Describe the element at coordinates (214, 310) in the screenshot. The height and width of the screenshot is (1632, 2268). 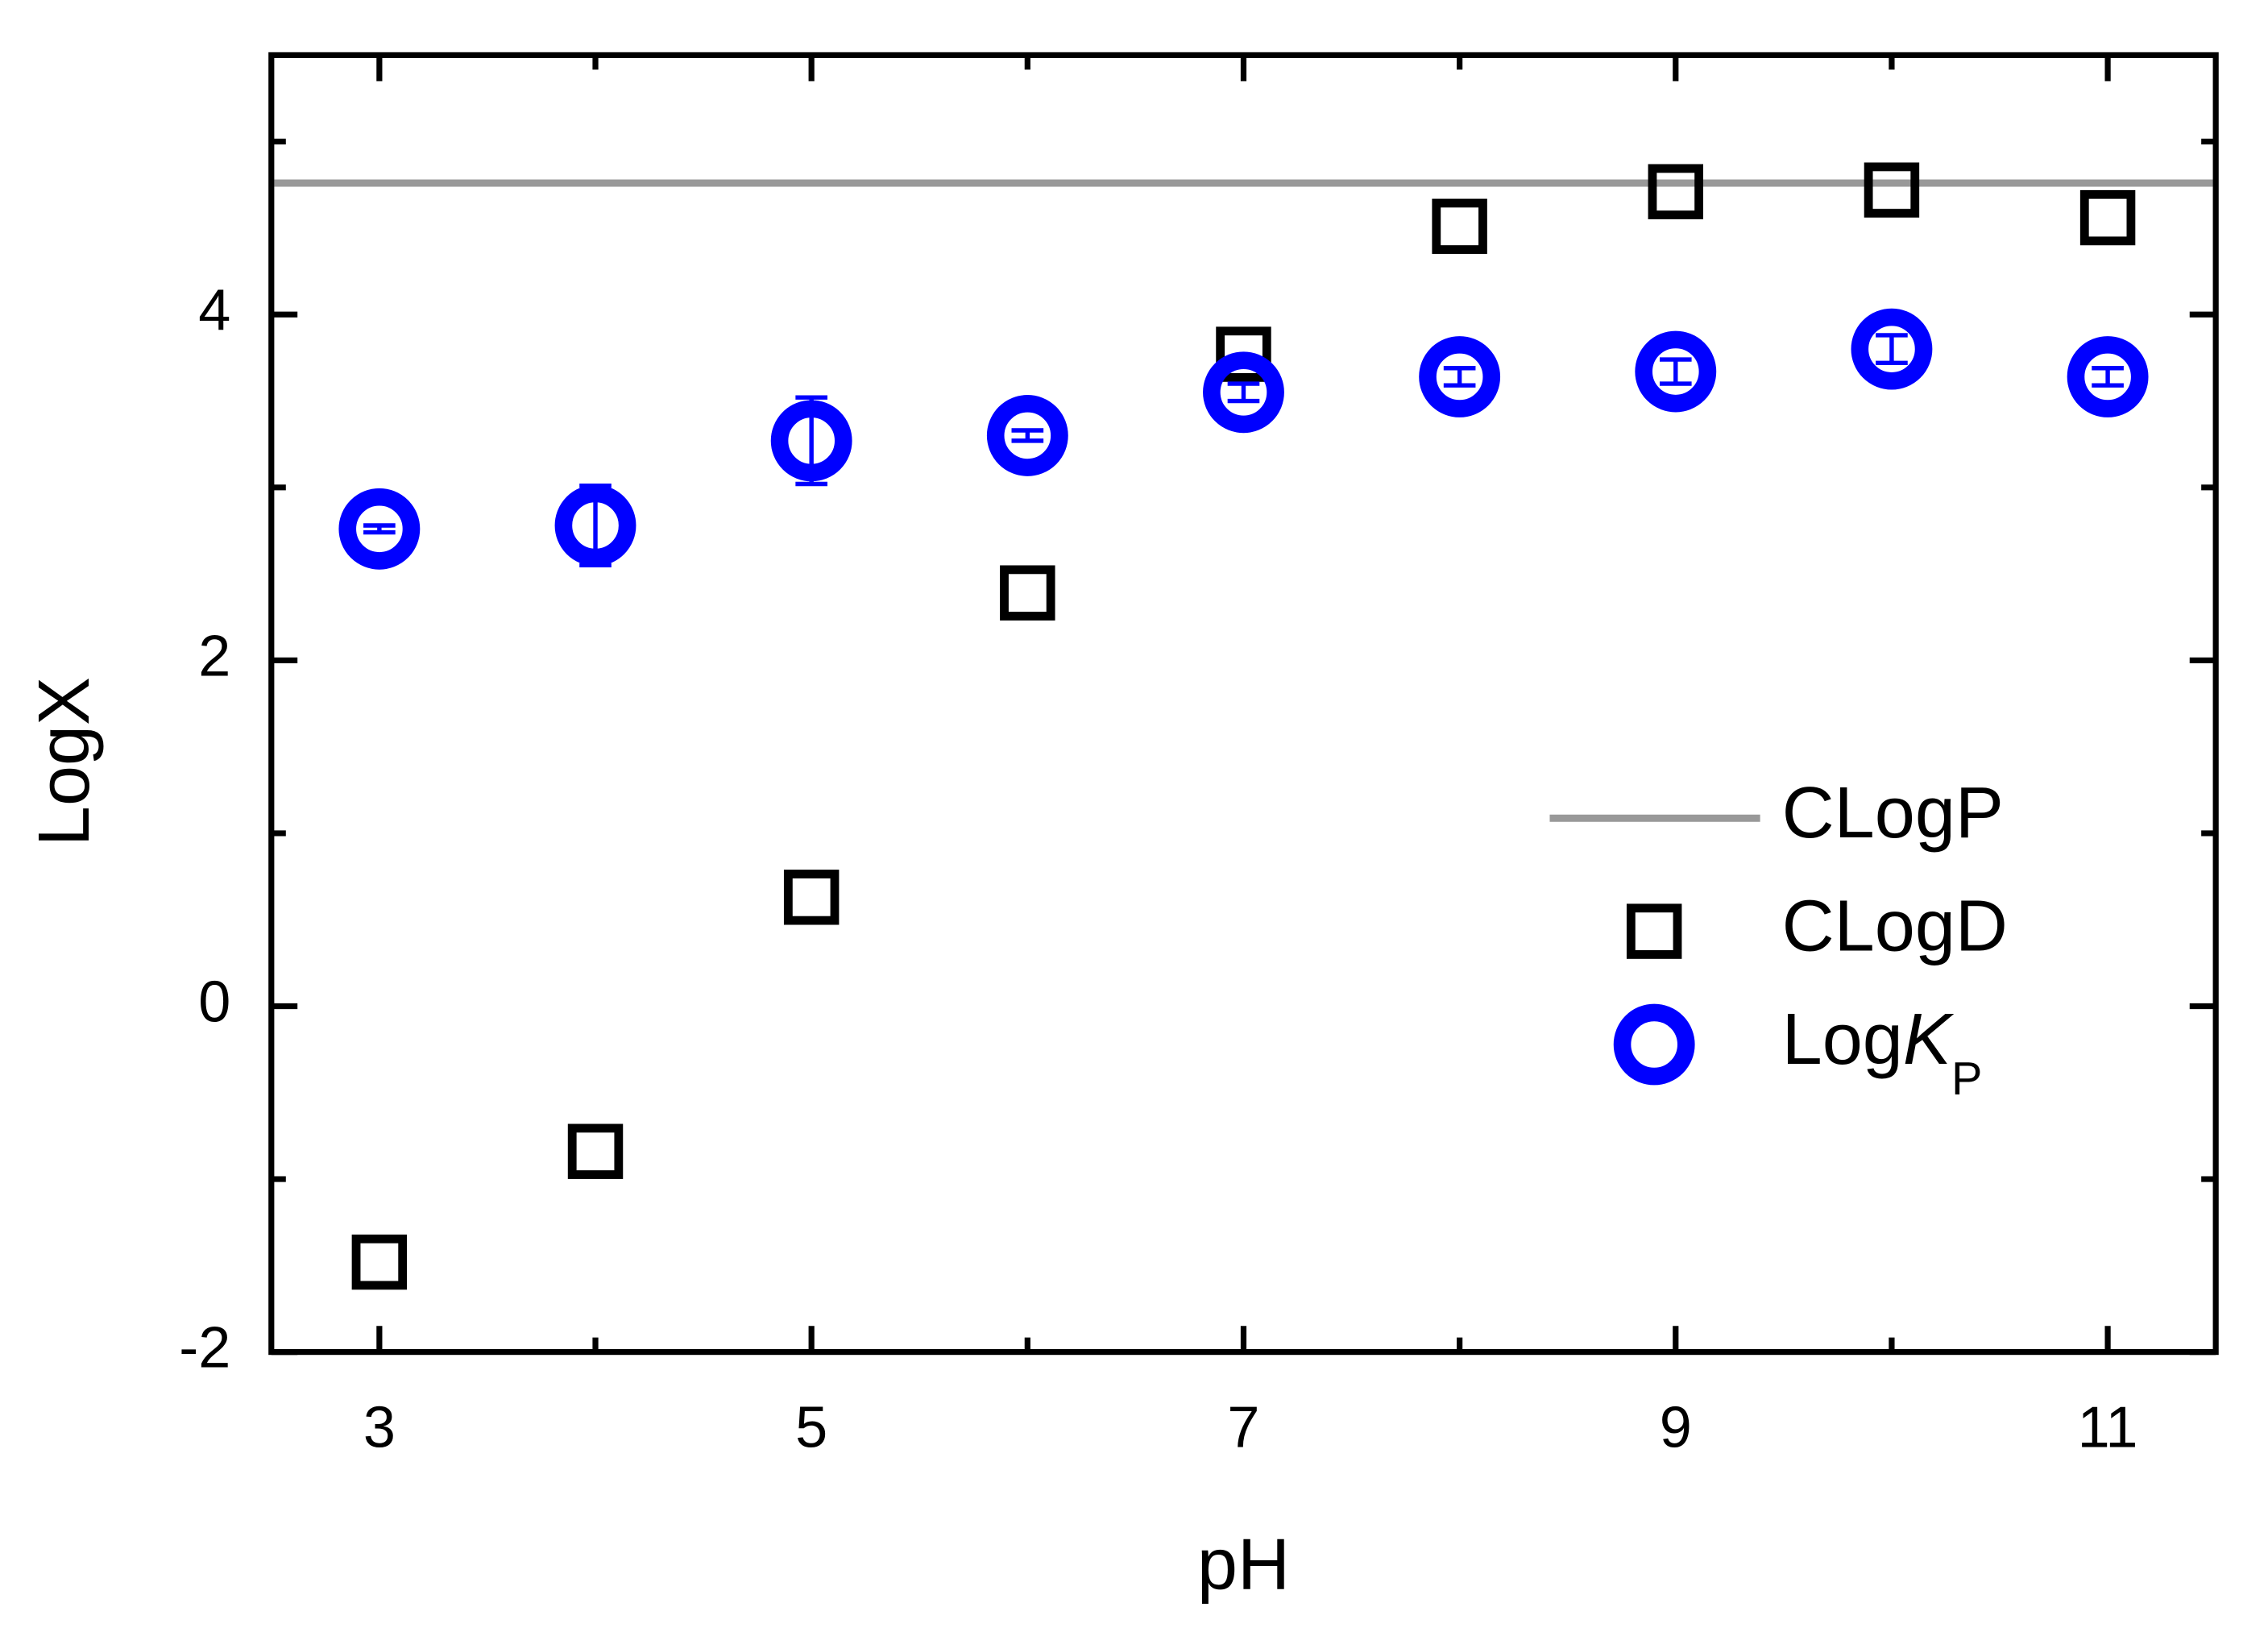
I see `y-tick-label: 4` at that location.